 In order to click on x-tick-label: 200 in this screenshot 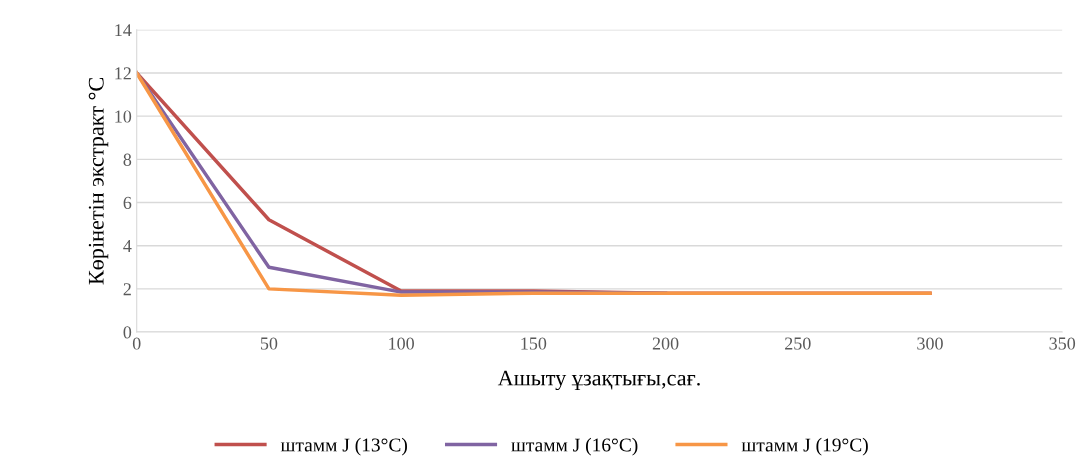, I will do `click(665, 343)`.